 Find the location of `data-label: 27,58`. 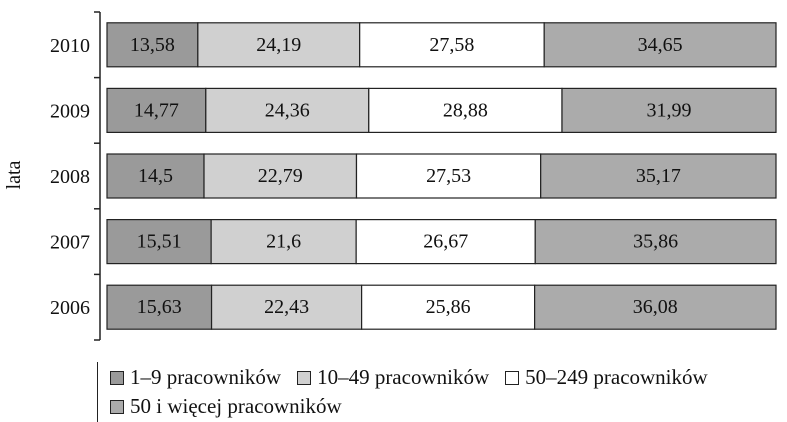

data-label: 27,58 is located at coordinates (451, 45).